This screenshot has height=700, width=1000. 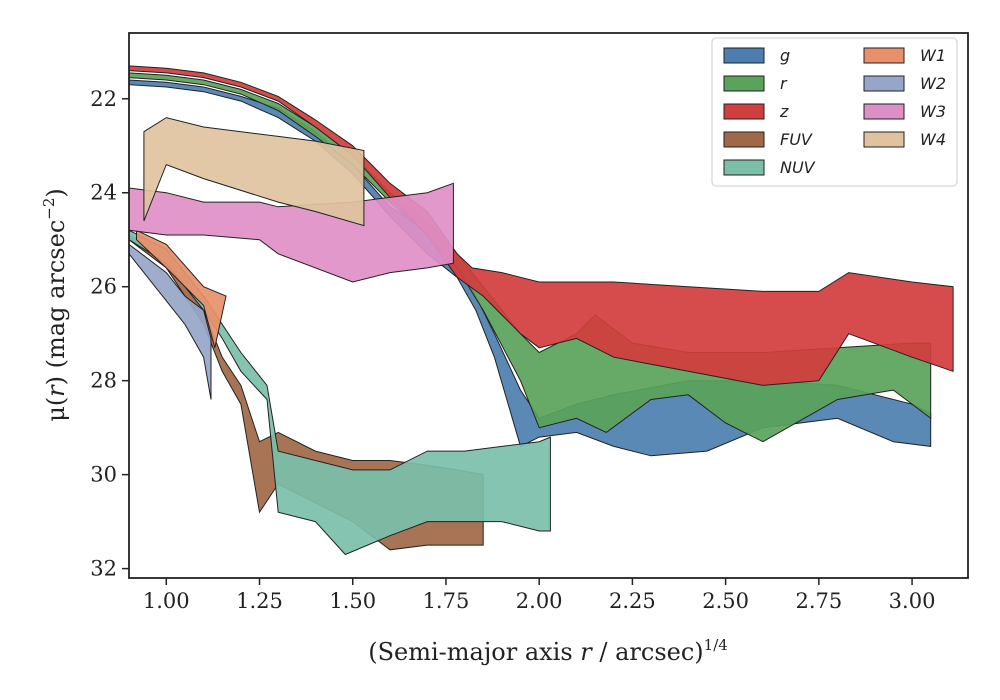 What do you see at coordinates (103, 475) in the screenshot?
I see `y-tick-label: 30` at bounding box center [103, 475].